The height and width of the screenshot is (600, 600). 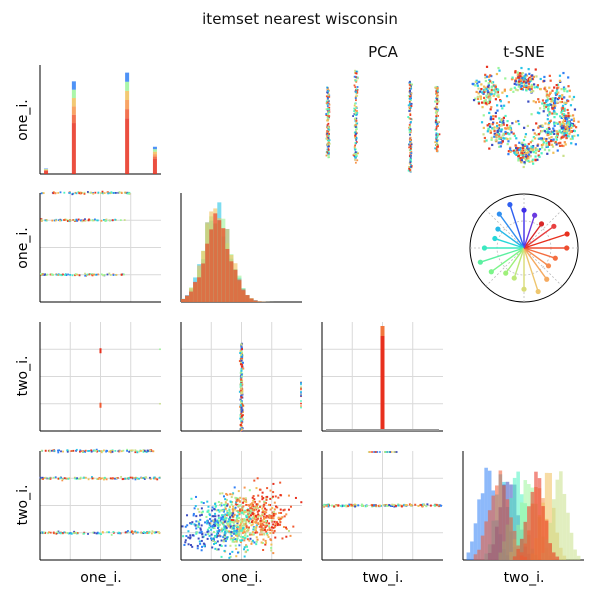 What do you see at coordinates (484, 248) in the screenshot?
I see `polar-stem-marker` at bounding box center [484, 248].